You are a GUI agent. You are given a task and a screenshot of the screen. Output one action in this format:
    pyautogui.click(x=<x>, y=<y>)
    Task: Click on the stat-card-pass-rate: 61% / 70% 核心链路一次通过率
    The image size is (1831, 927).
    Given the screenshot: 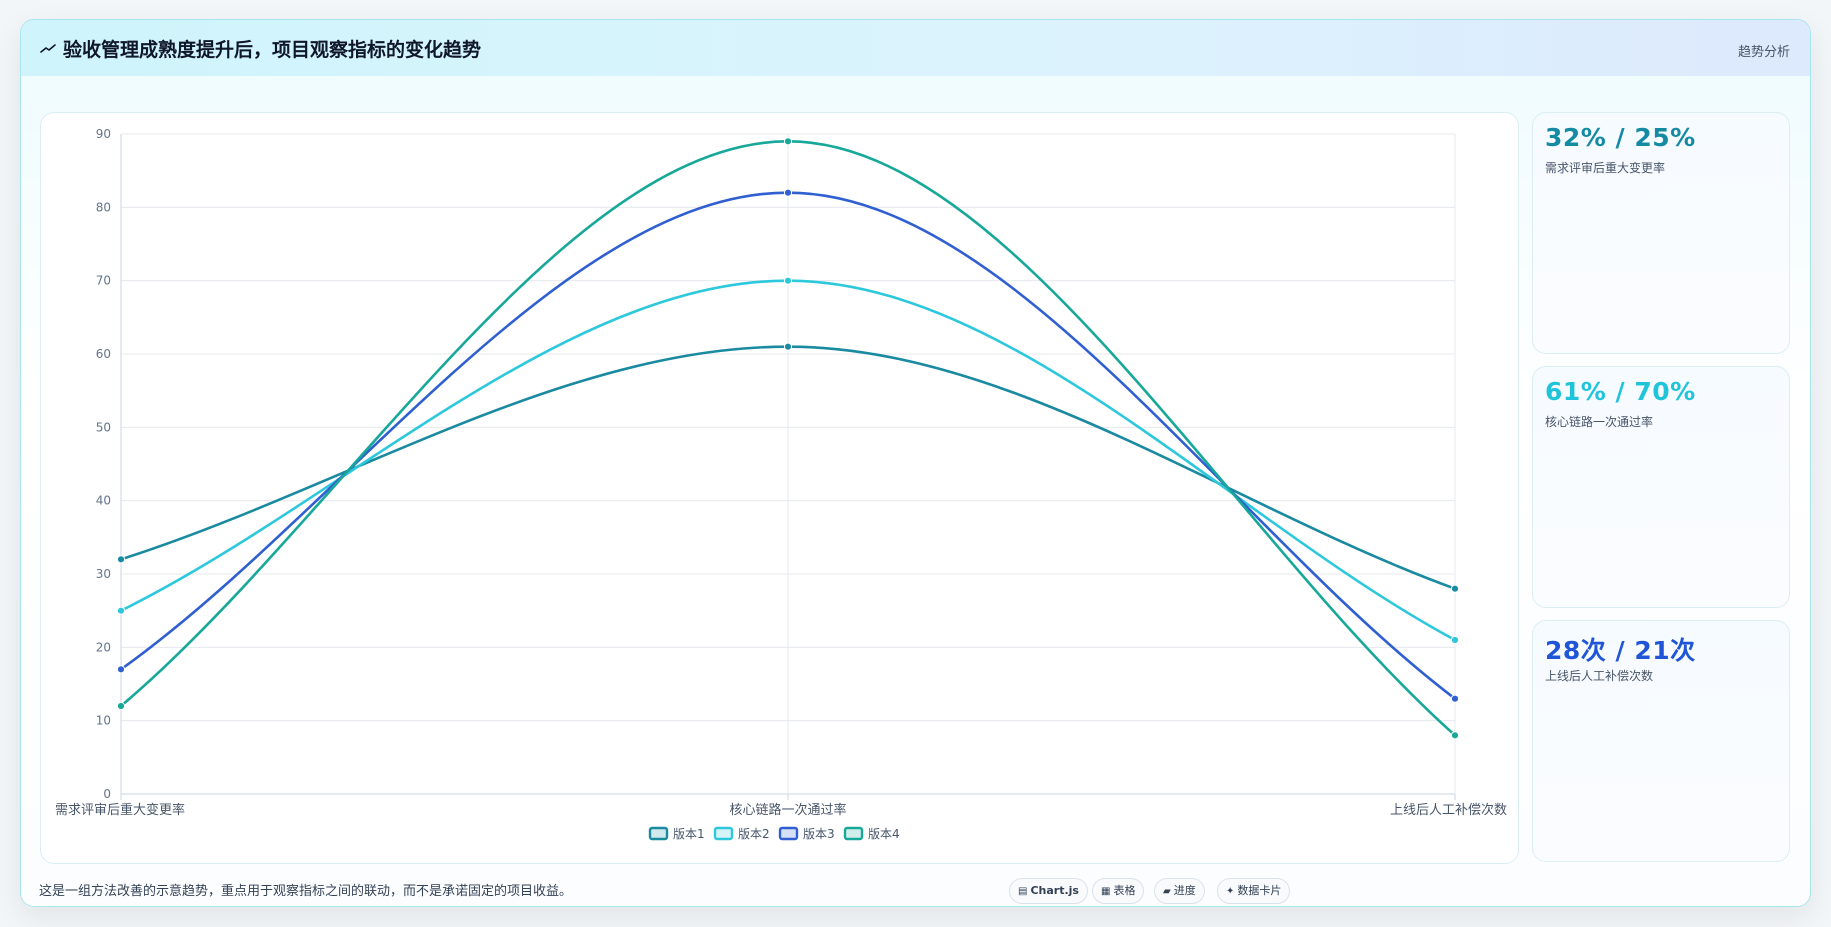 What is the action you would take?
    pyautogui.click(x=1661, y=487)
    